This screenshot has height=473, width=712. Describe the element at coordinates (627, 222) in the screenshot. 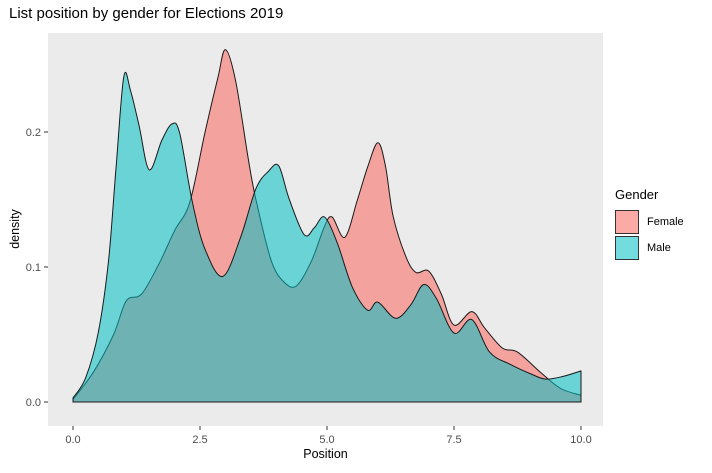

I see `legend-swatch-female` at that location.